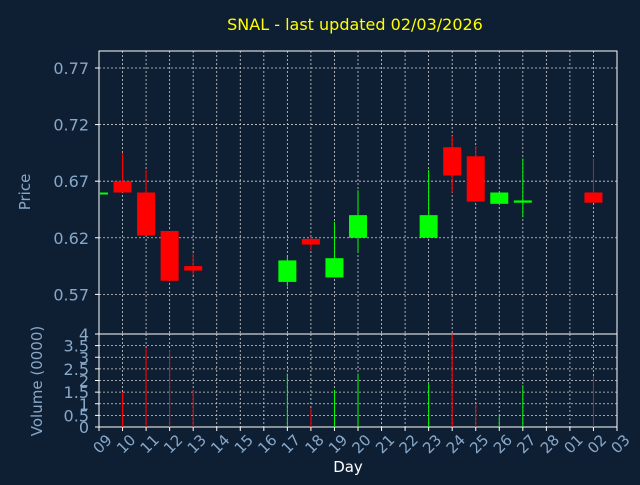 The width and height of the screenshot is (640, 485). What do you see at coordinates (597, 444) in the screenshot?
I see `x-tick-label: 02` at bounding box center [597, 444].